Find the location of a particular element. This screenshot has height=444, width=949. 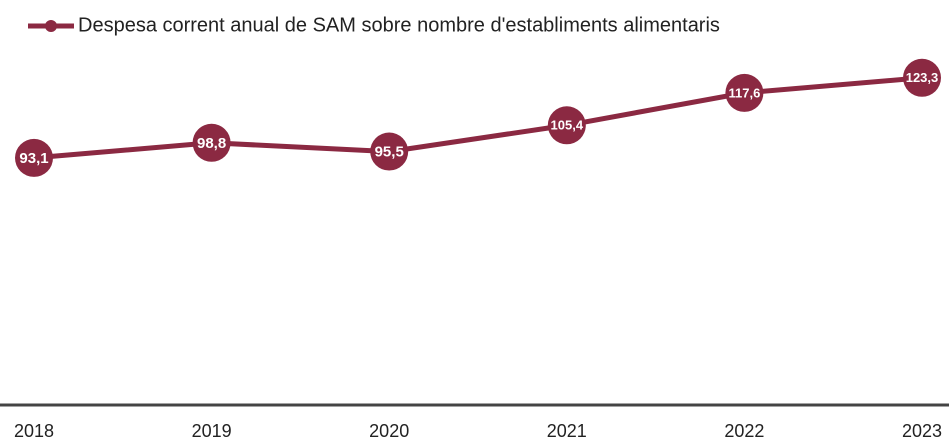

x-tick-label: 2021 is located at coordinates (567, 431).